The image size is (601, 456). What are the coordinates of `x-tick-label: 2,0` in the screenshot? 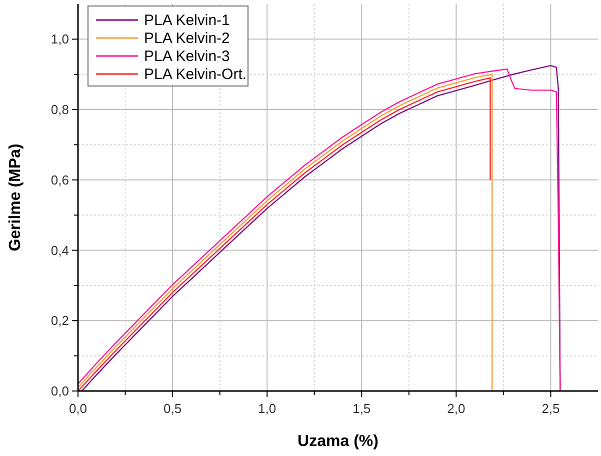 It's located at (456, 408).